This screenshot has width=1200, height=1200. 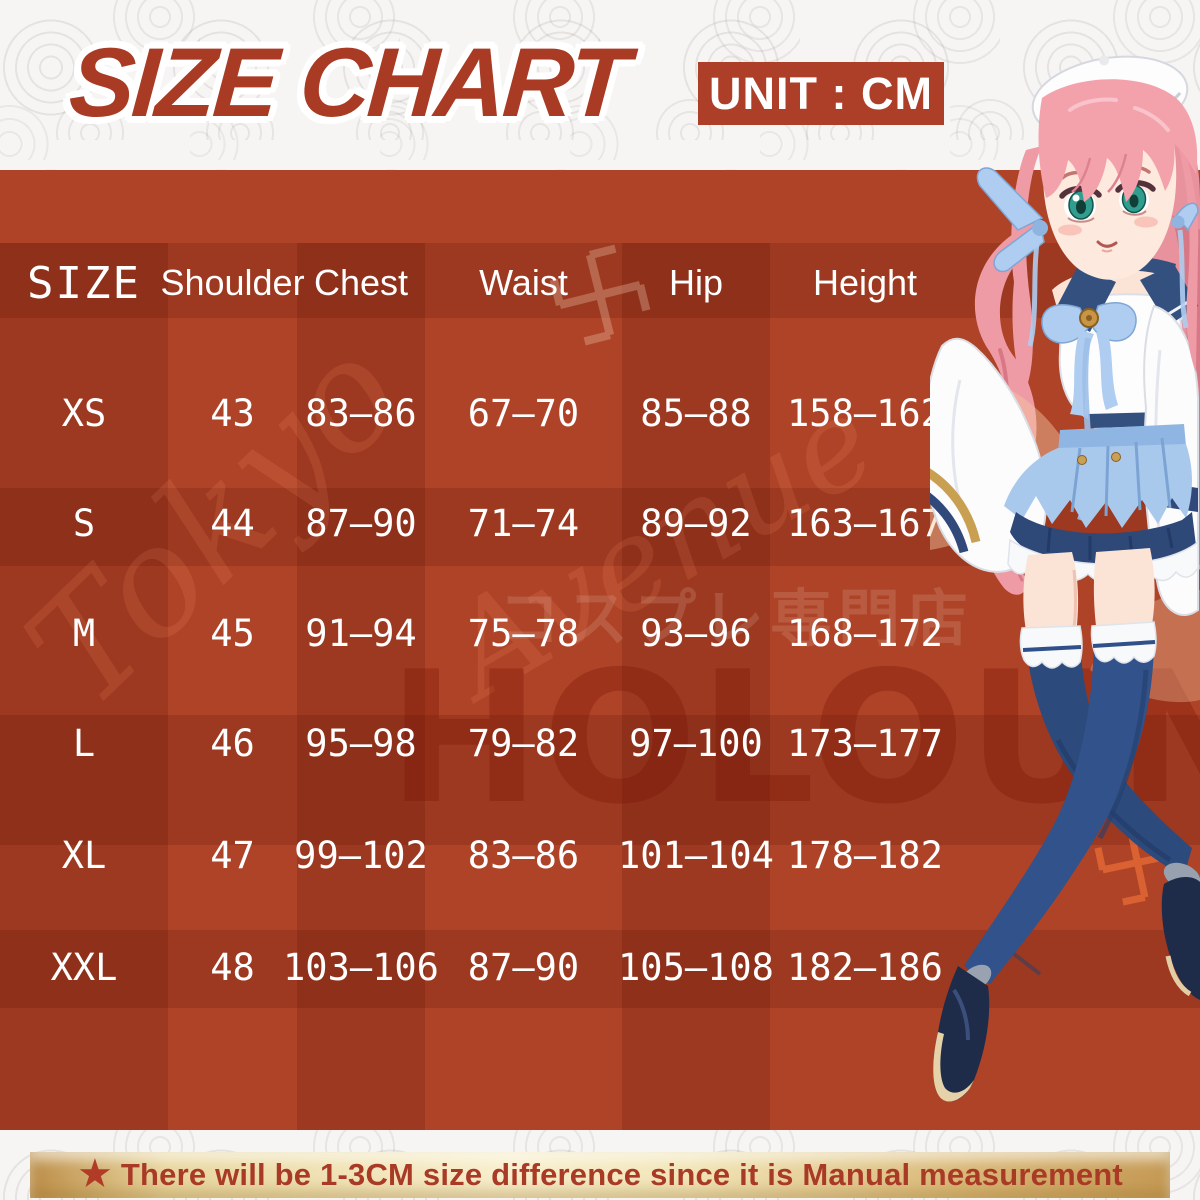 I want to click on table-row-xxl: XXL 48 103–106 87–90 105–108 182–186, so click(x=480, y=967).